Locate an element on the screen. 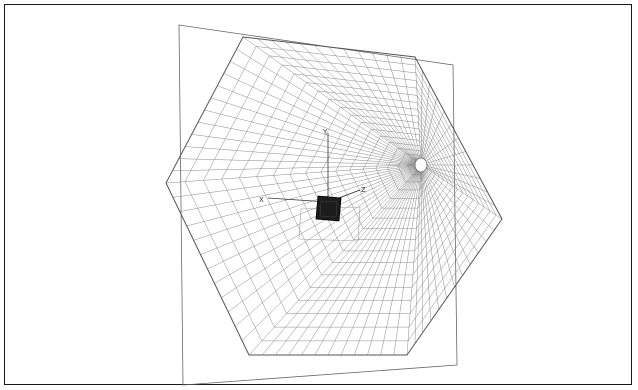  radial-grid-lines is located at coordinates (421, 165).